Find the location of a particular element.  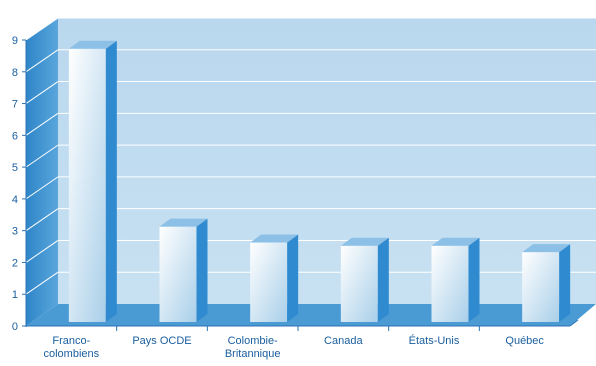

y-tick-label: 3 is located at coordinates (15, 232).